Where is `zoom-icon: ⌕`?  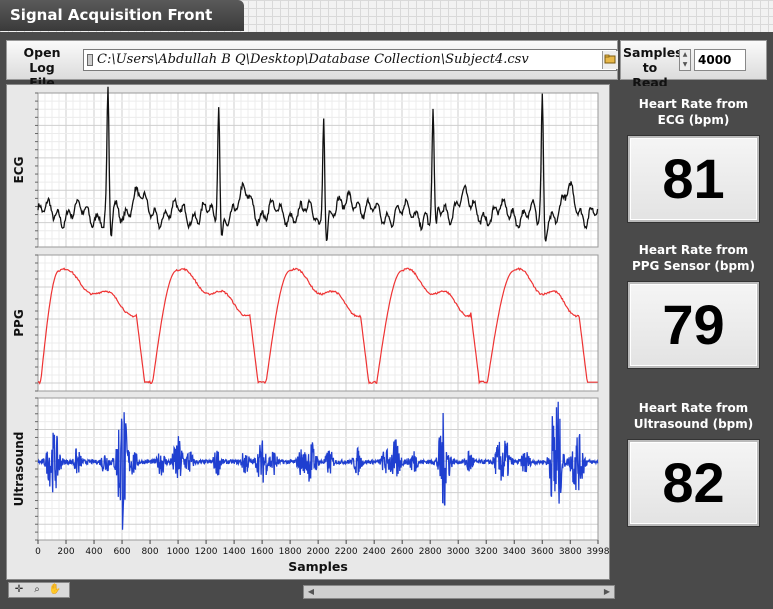 zoom-icon: ⌕ is located at coordinates (37, 589).